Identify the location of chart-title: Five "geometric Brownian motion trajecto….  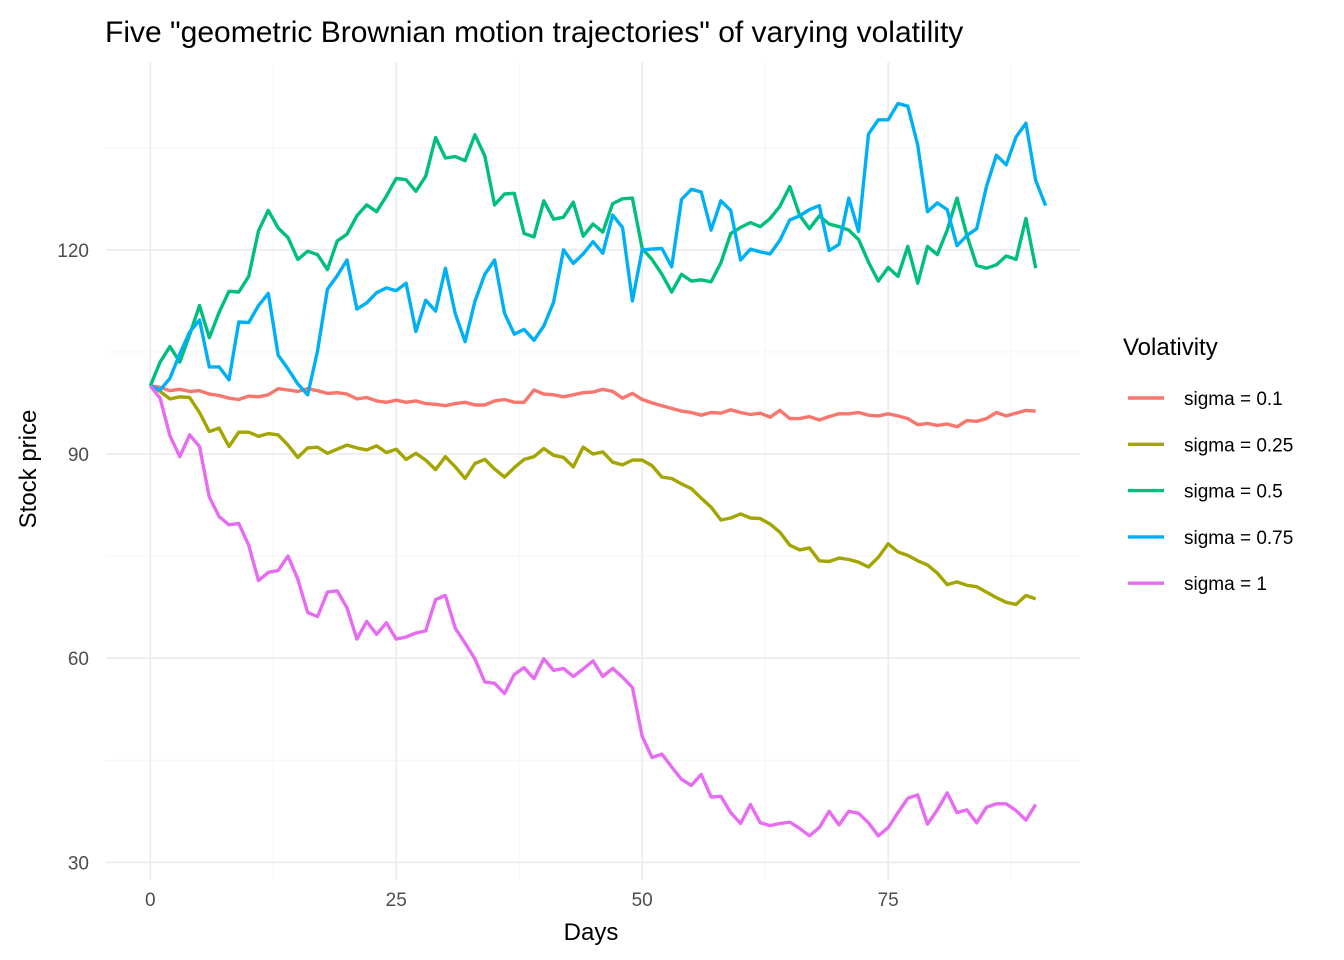
(534, 32).